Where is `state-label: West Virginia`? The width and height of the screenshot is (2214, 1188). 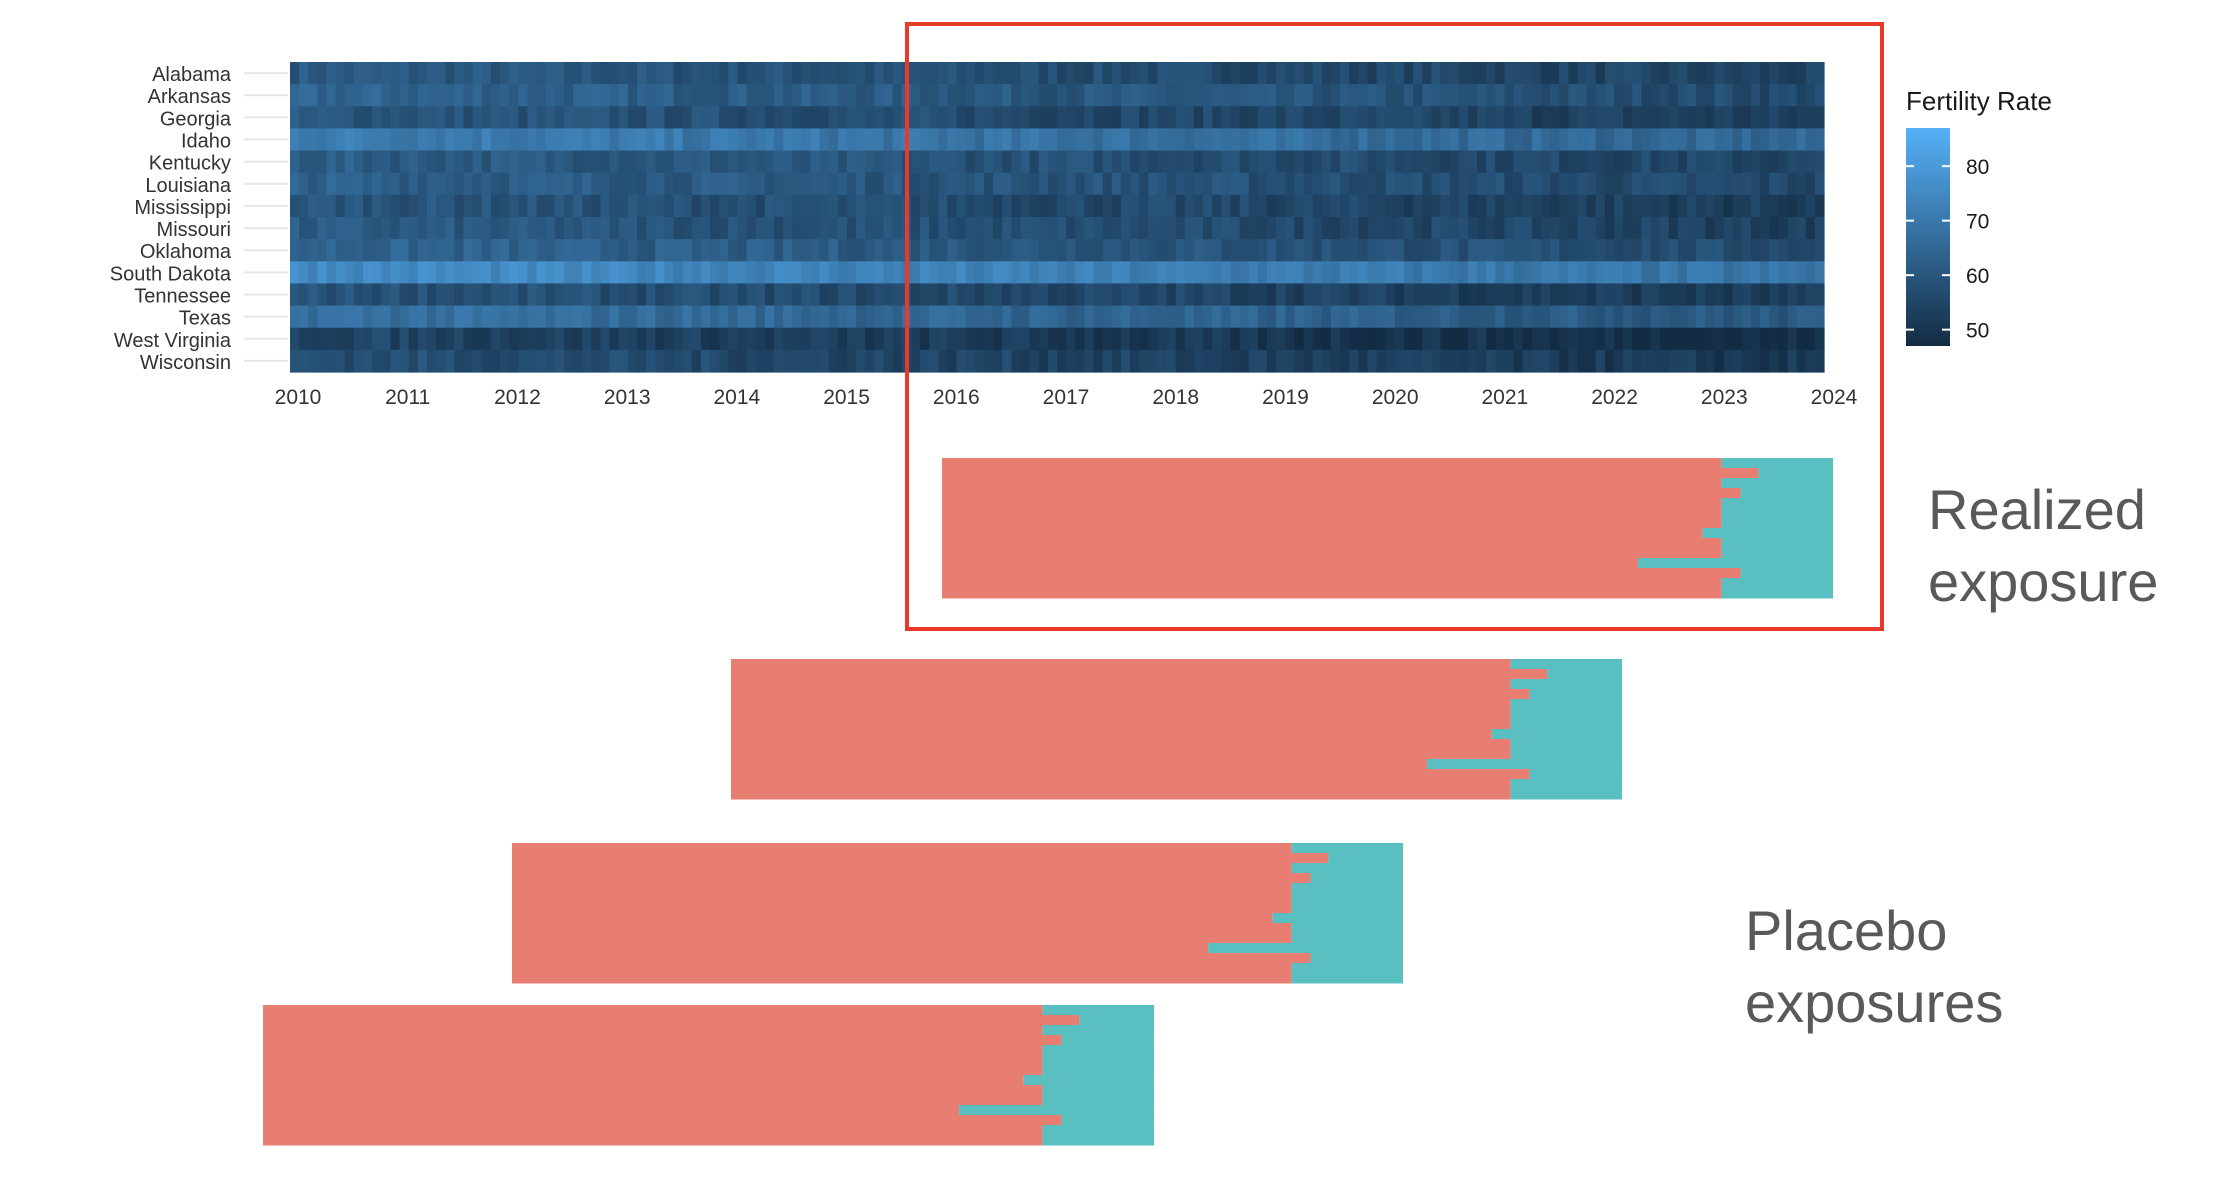
state-label: West Virginia is located at coordinates (173, 341).